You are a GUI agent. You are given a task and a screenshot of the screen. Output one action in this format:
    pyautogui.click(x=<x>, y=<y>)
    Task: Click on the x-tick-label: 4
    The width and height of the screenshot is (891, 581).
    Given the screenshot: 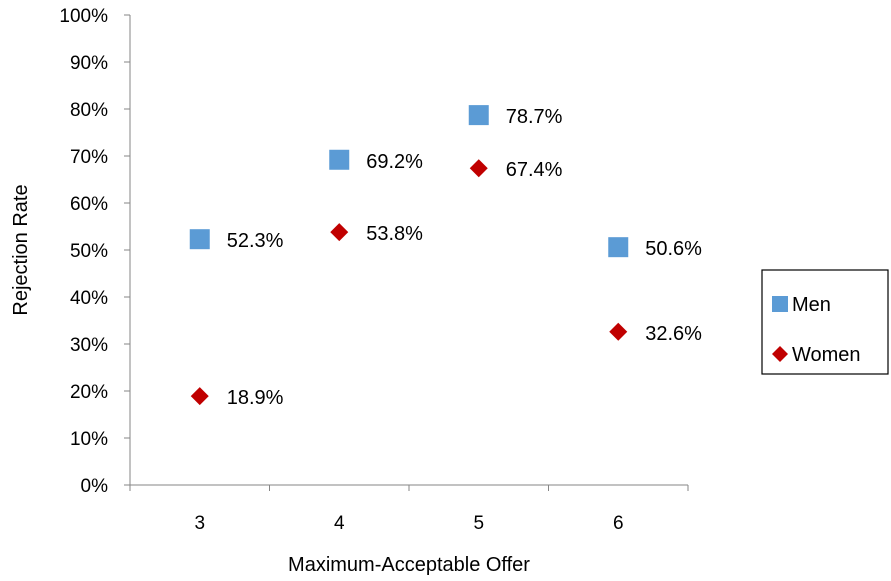 What is the action you would take?
    pyautogui.click(x=339, y=523)
    